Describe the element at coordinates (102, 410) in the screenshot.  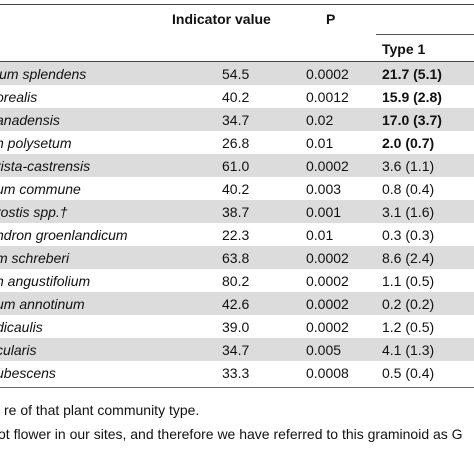
I see `footnote-1: re of that plant community type.` at that location.